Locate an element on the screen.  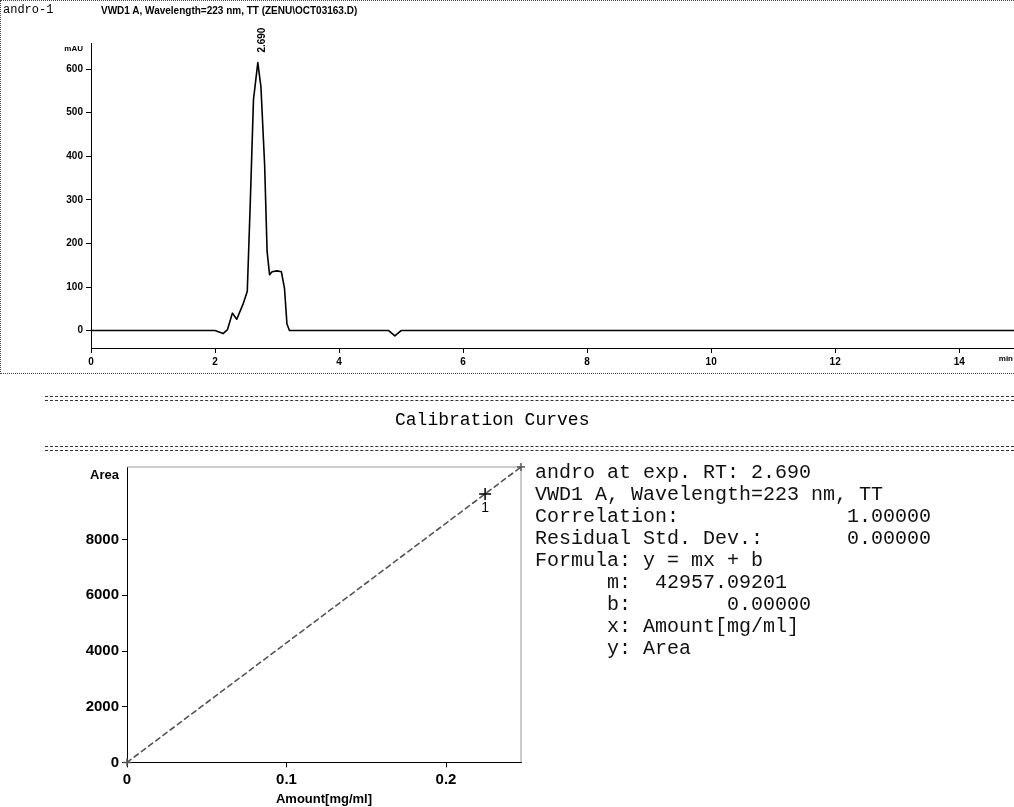
y-tick-label: 6000 is located at coordinates (102, 594).